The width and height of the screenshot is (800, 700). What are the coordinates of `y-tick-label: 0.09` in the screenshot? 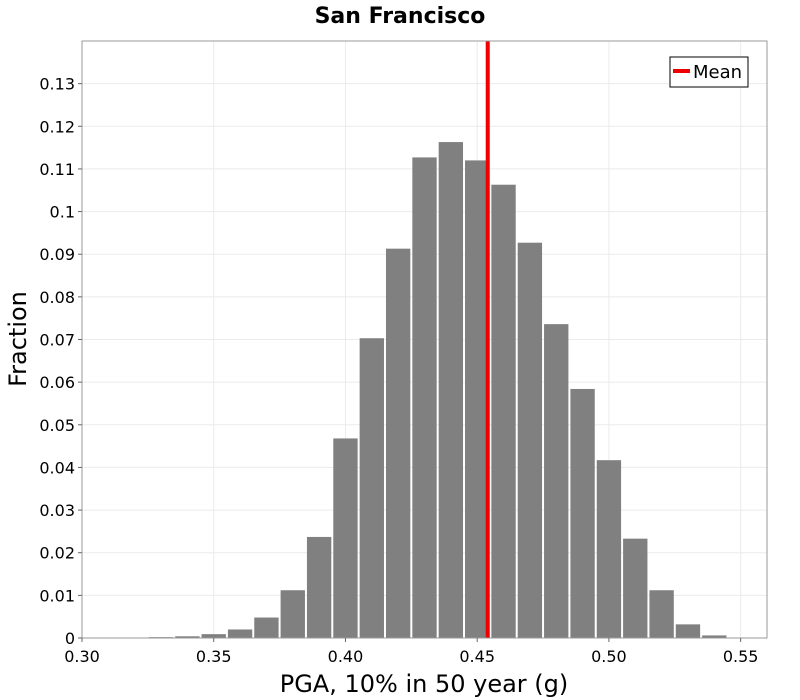 It's located at (57, 254).